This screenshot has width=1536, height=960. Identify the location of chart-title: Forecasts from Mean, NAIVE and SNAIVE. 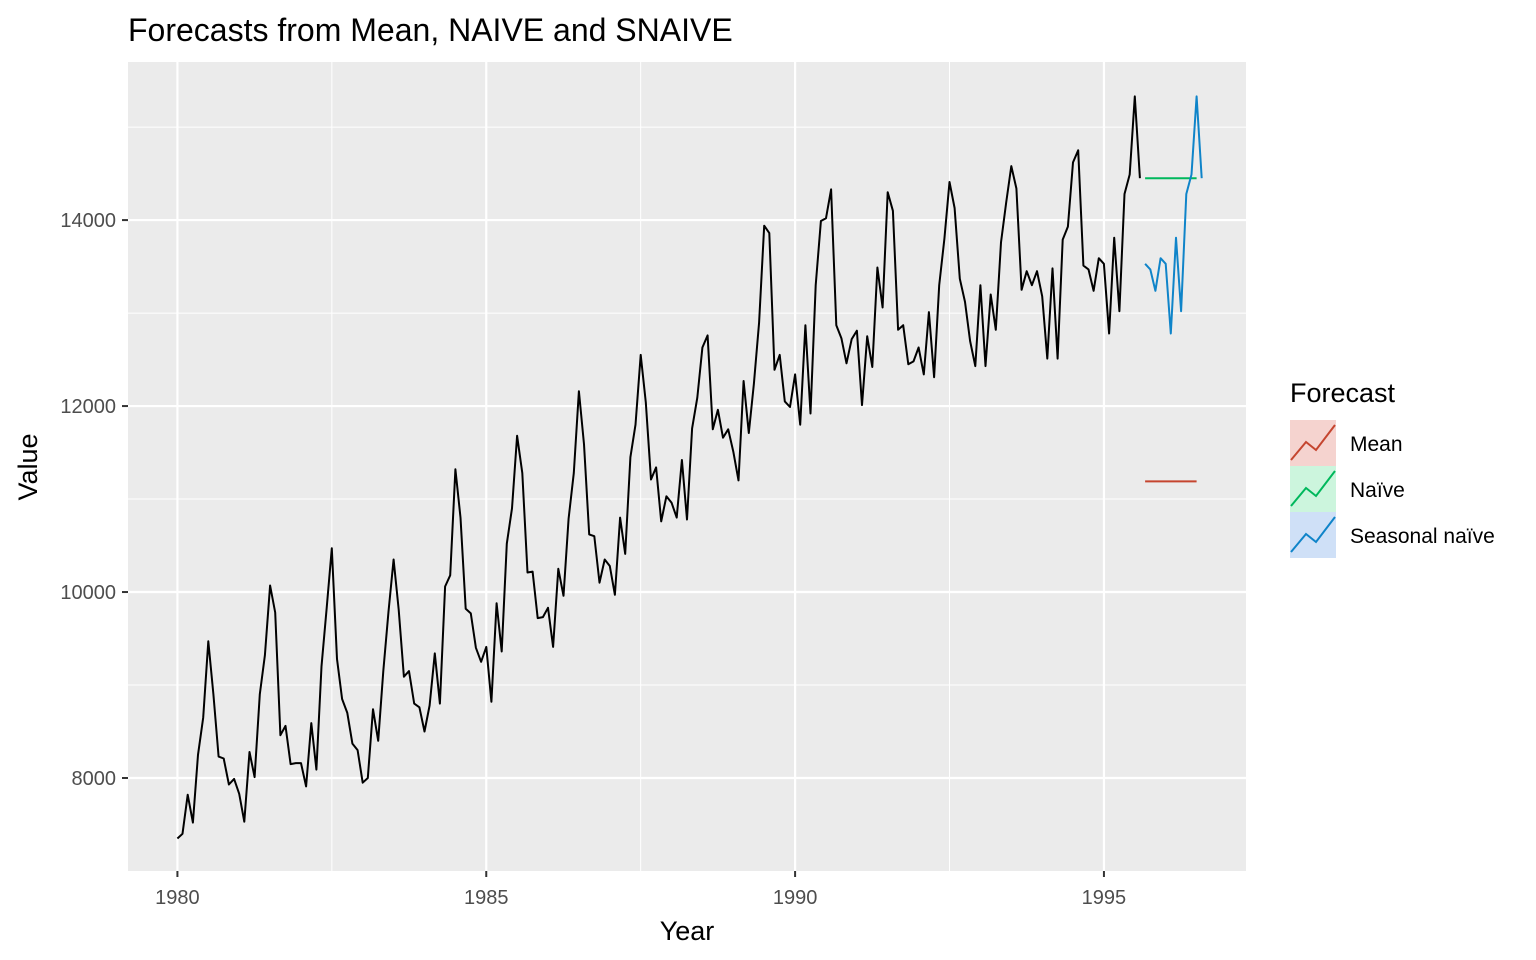
(430, 30).